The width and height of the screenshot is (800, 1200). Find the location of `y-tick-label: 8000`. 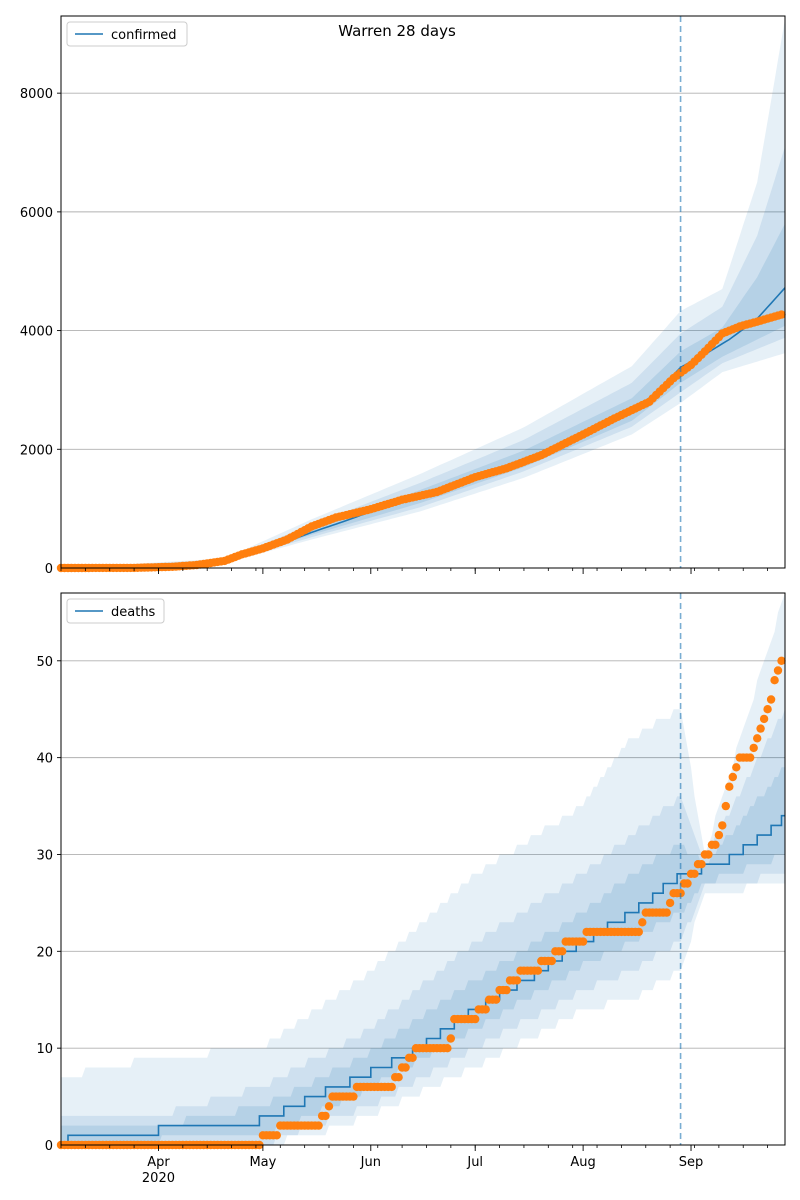

y-tick-label: 8000 is located at coordinates (36, 94).